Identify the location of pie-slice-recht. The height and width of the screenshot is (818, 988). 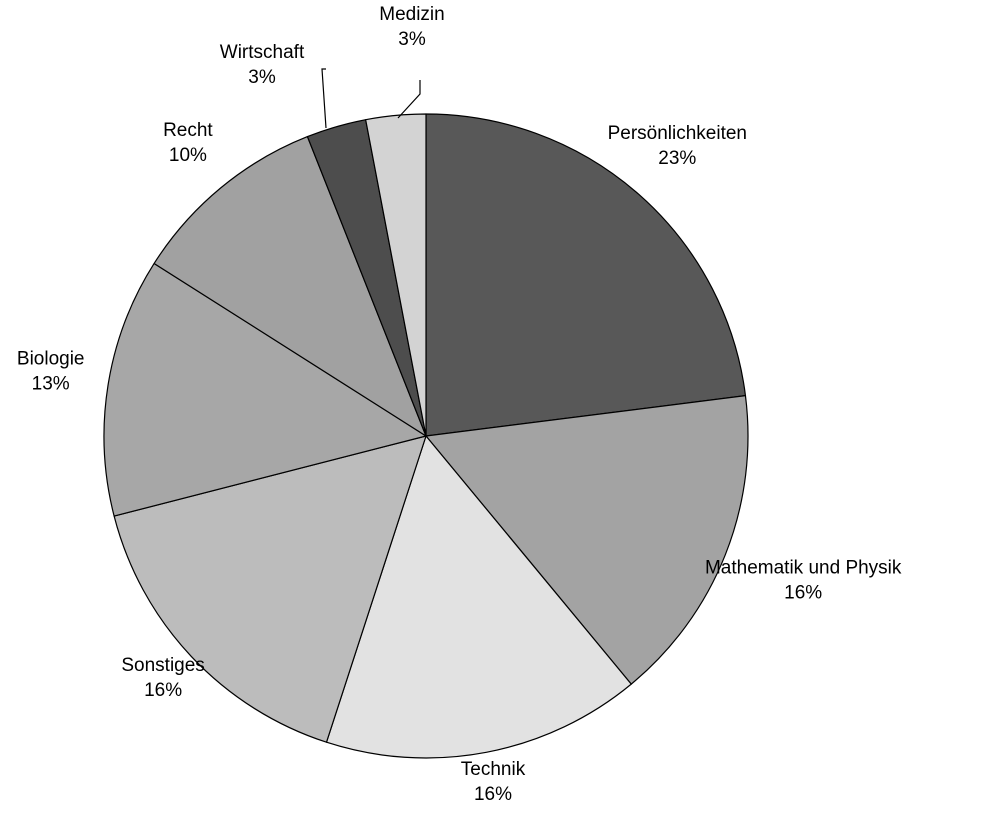
(290, 286).